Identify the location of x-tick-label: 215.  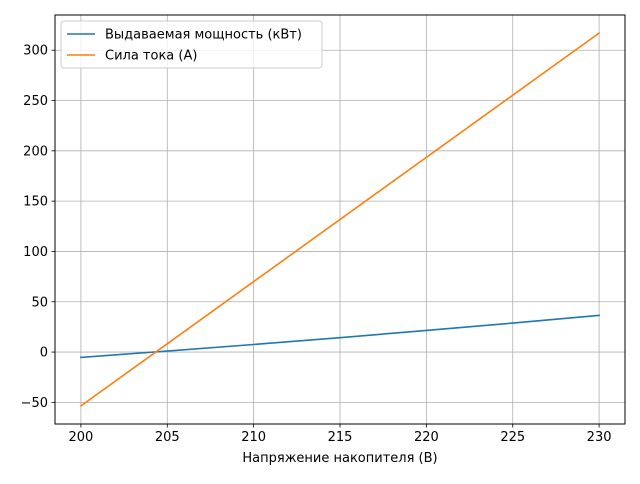
(340, 437).